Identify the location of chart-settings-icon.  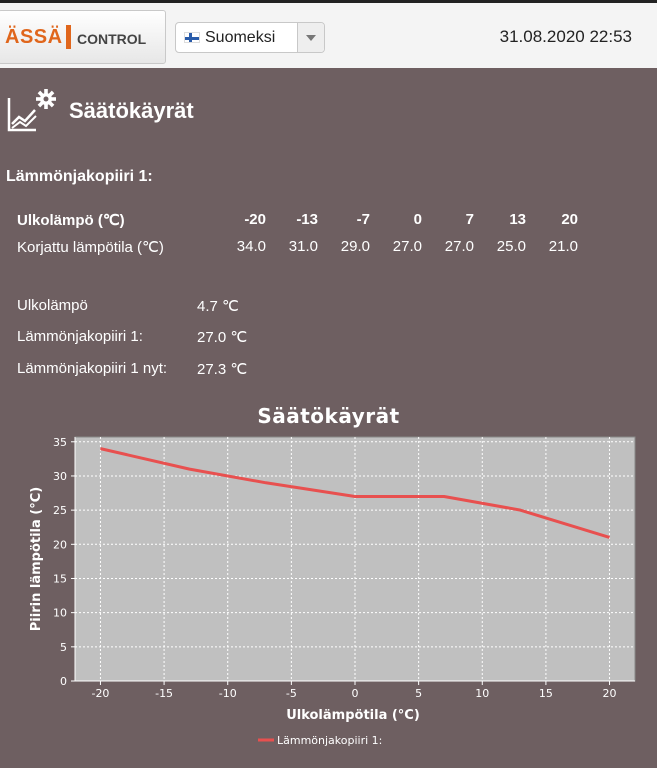
(31, 110).